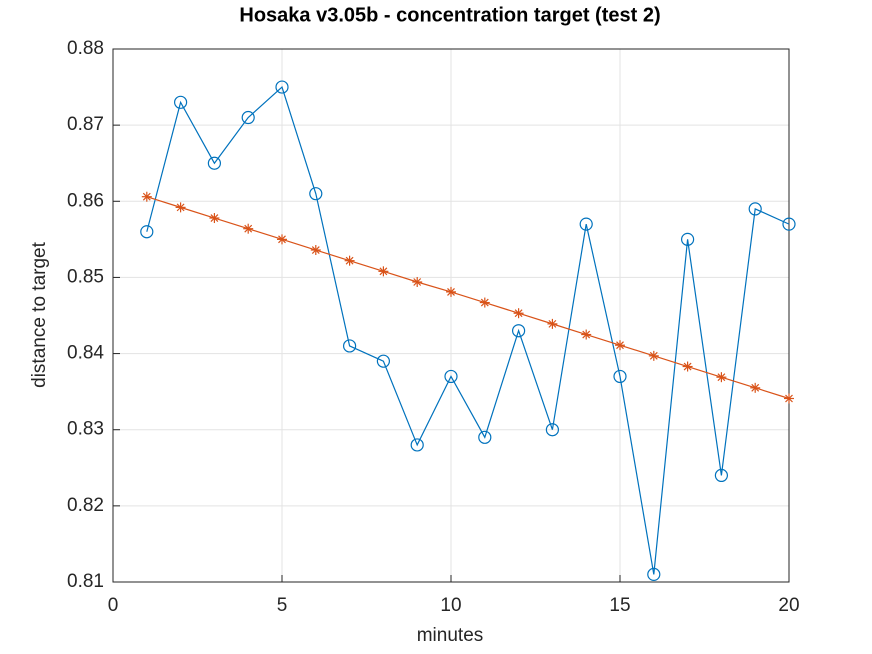 This screenshot has width=872, height=654. Describe the element at coordinates (113, 605) in the screenshot. I see `x-tick-label: 0` at that location.